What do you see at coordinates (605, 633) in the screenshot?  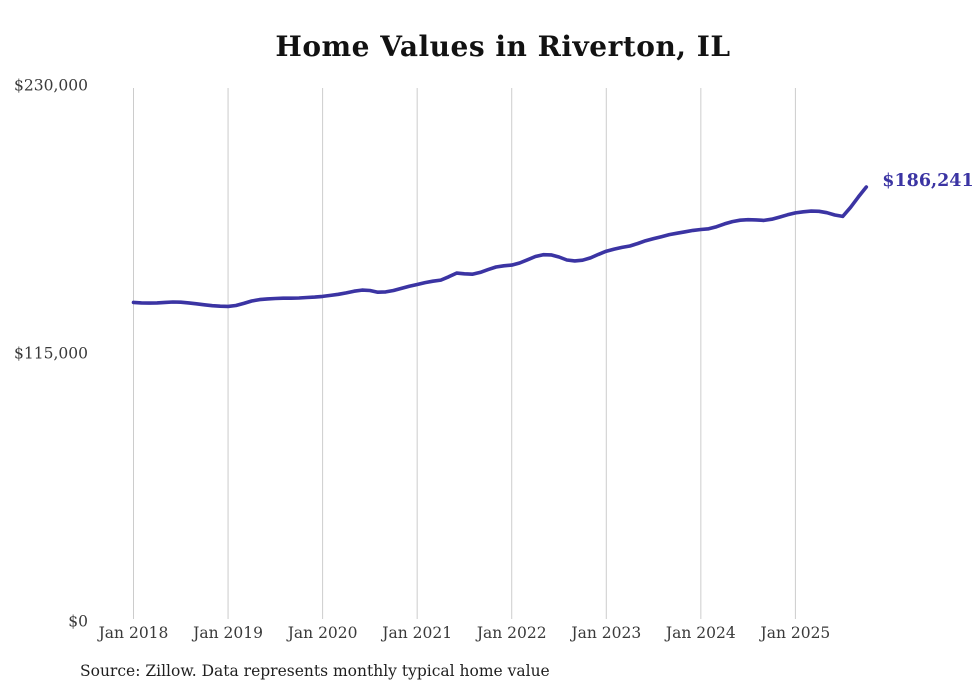 I see `x-tick-label: Jan 2023` at bounding box center [605, 633].